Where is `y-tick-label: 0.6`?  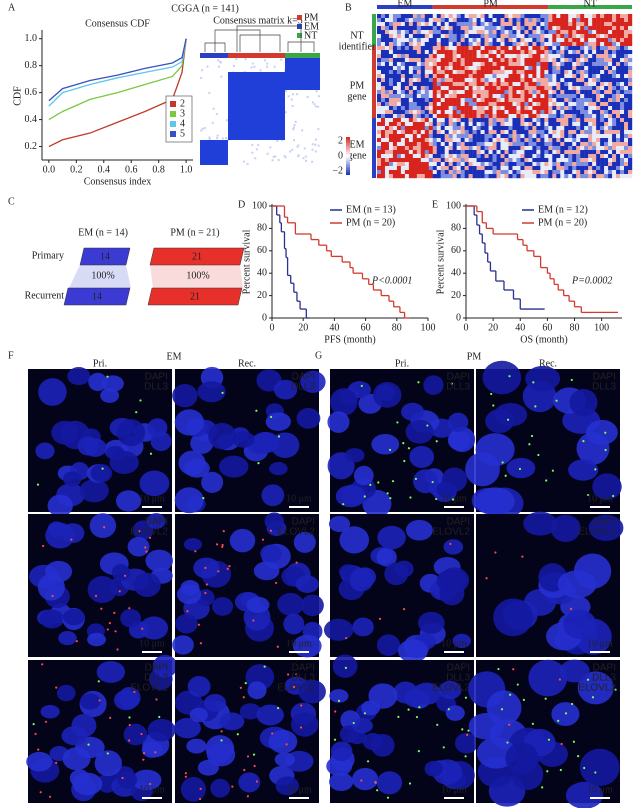
y-tick-label: 0.6 is located at coordinates (31, 92).